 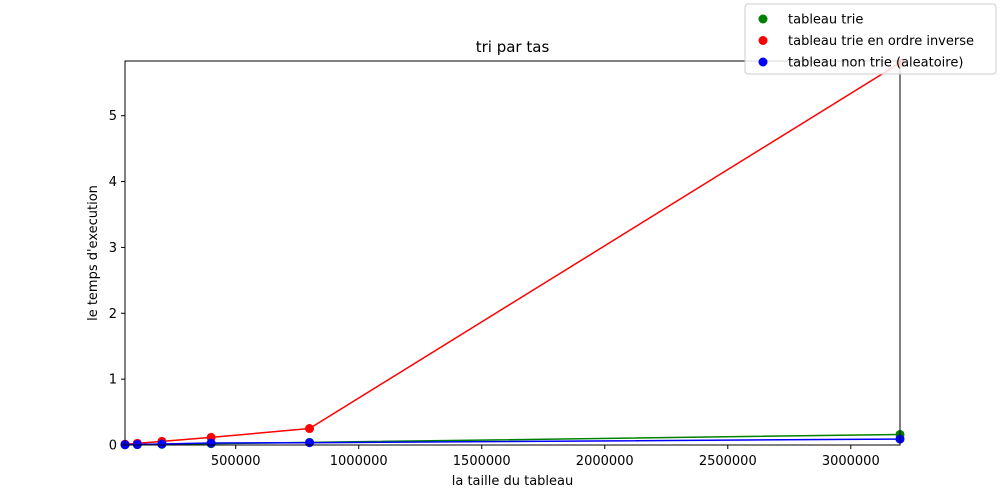 I want to click on legend-entry-label: tableau non trie (aleatoire), so click(x=875, y=63).